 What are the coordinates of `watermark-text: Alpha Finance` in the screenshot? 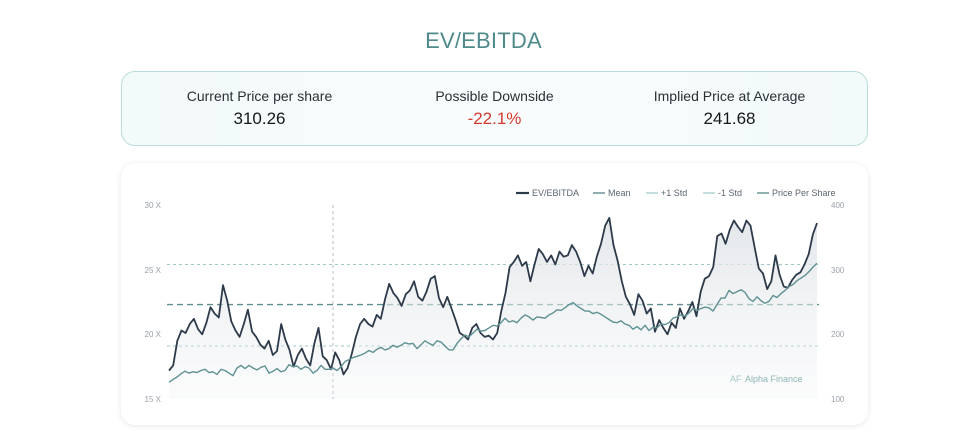 It's located at (774, 379).